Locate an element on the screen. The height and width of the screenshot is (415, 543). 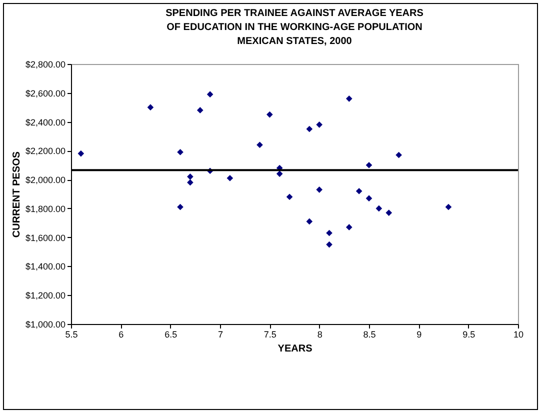
x-tick-label: 10 is located at coordinates (518, 335).